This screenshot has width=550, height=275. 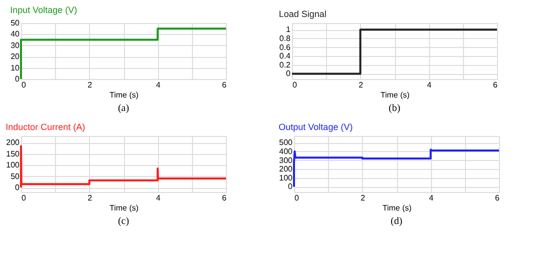 I want to click on y-tick-label: 500, so click(x=286, y=143).